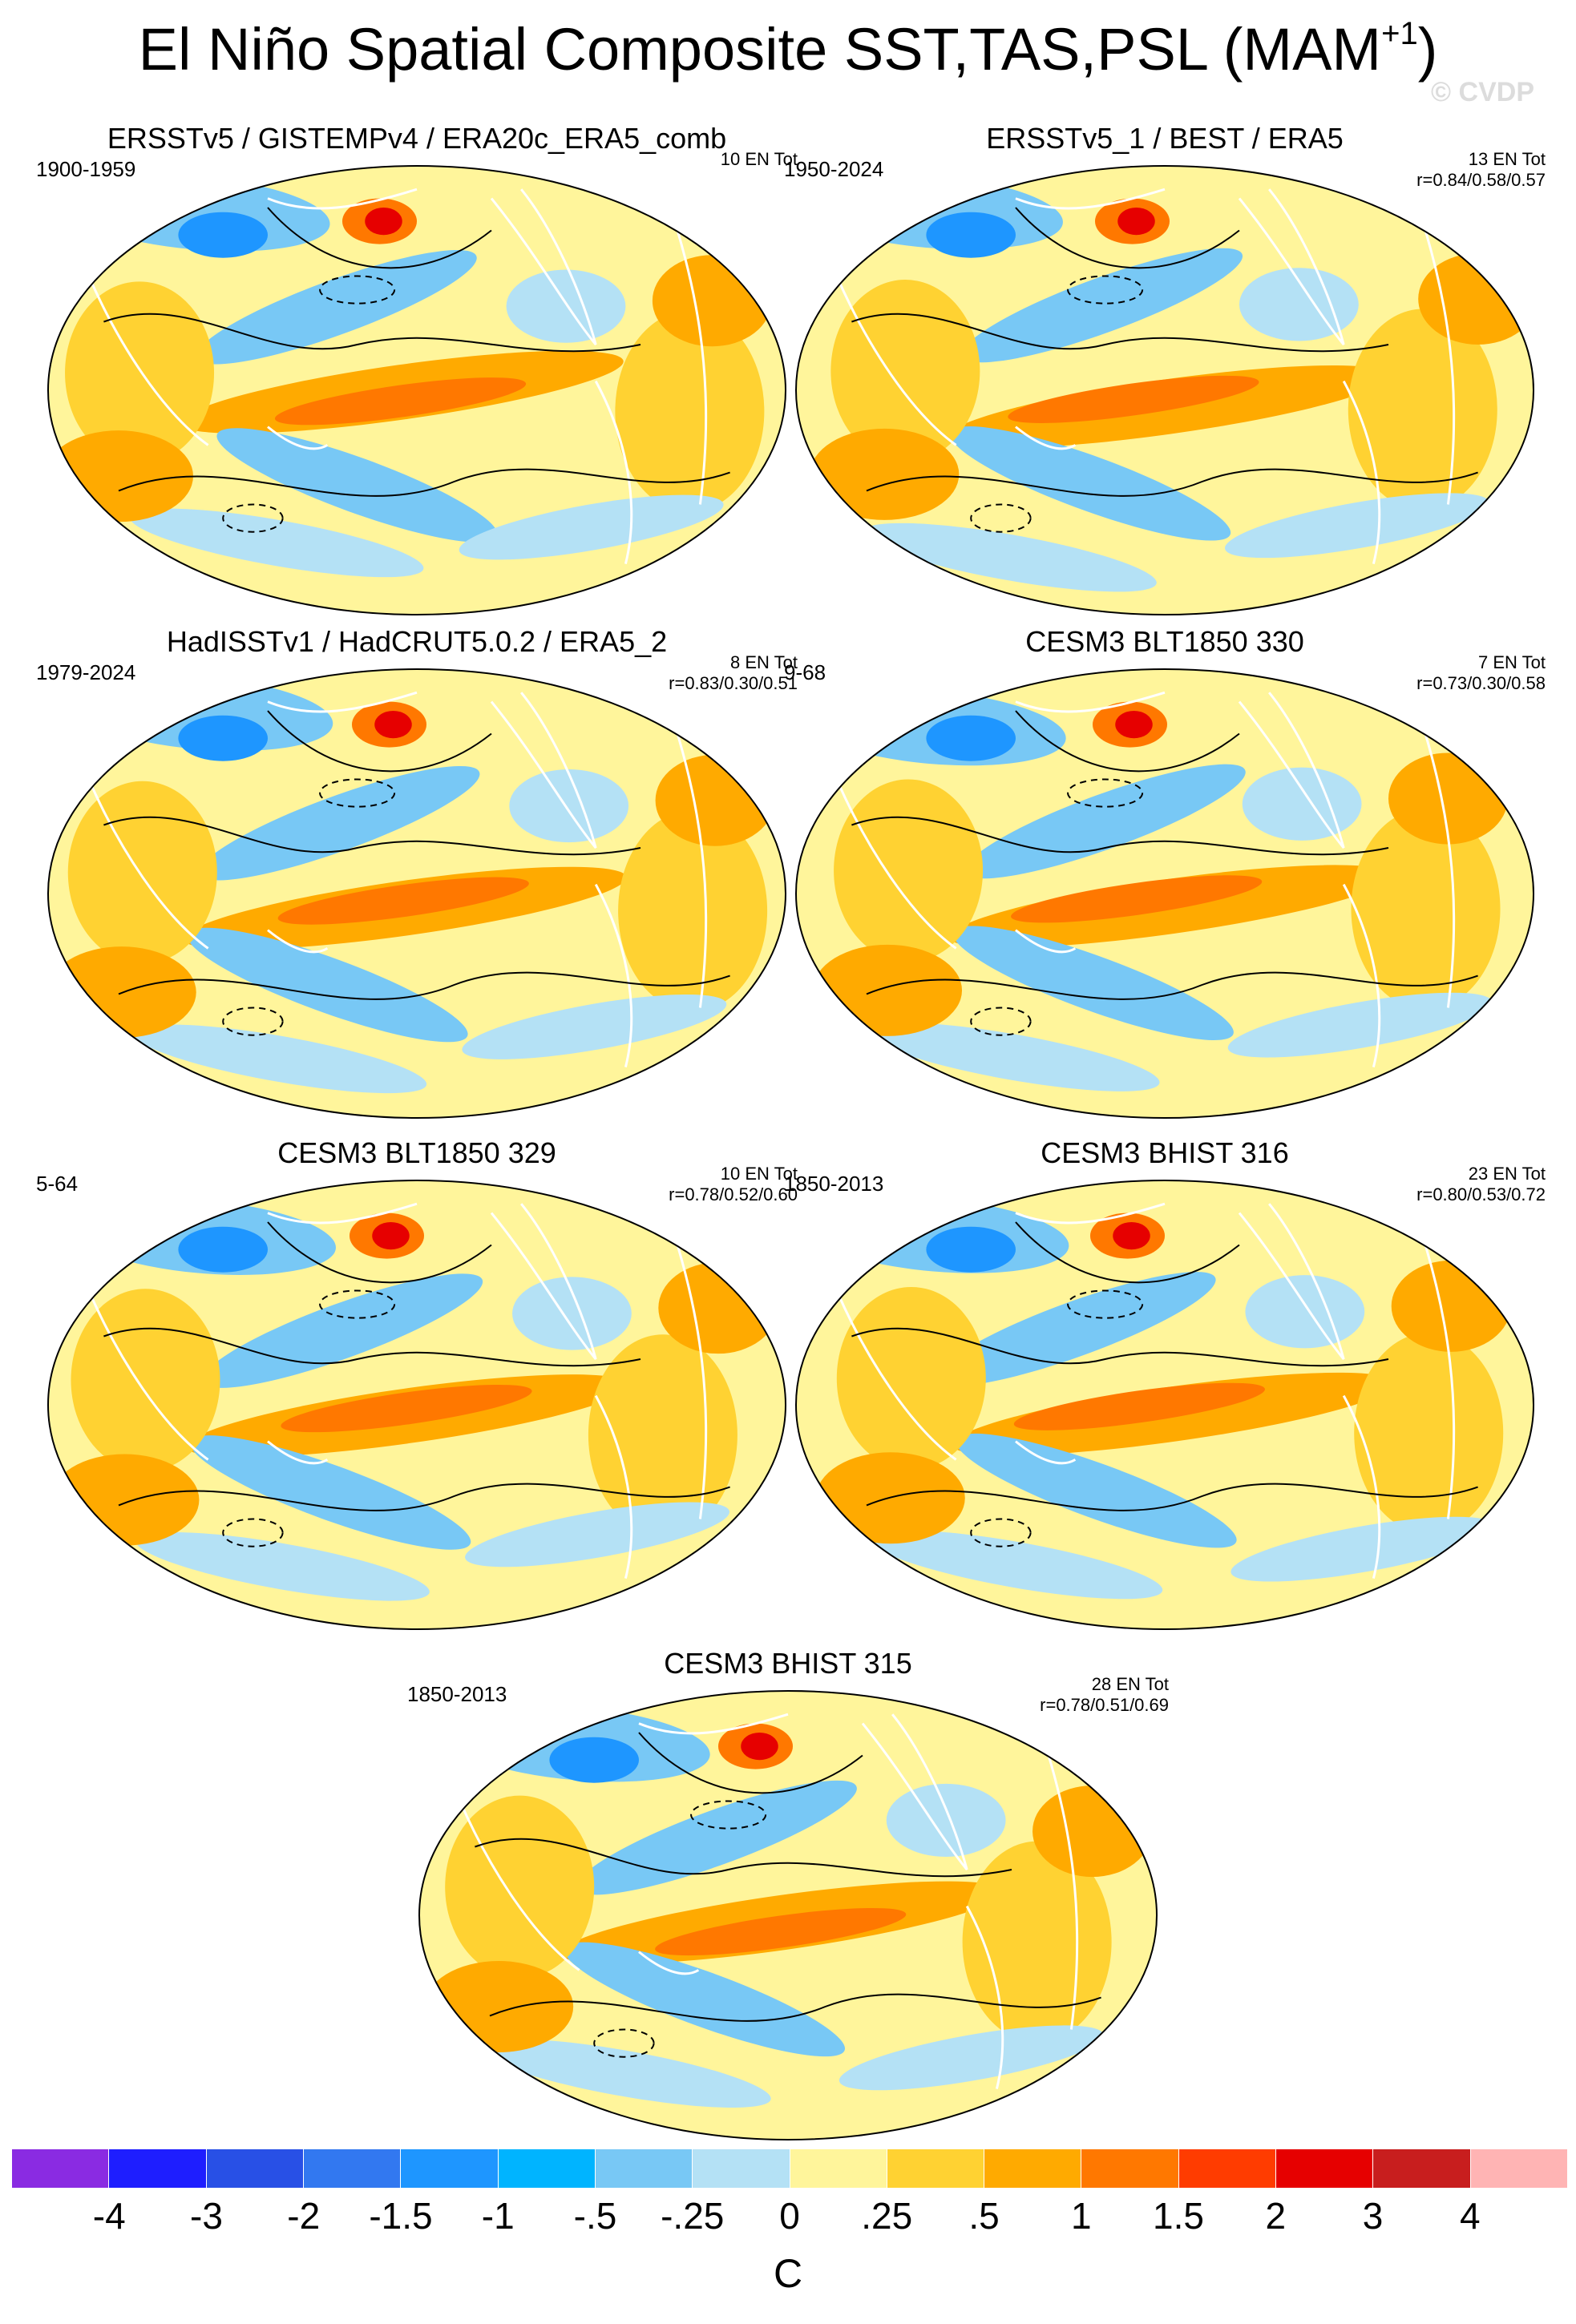 The width and height of the screenshot is (1576, 2324). Describe the element at coordinates (1178, 2216) in the screenshot. I see `colorbar-tick-label: 1.5` at that location.